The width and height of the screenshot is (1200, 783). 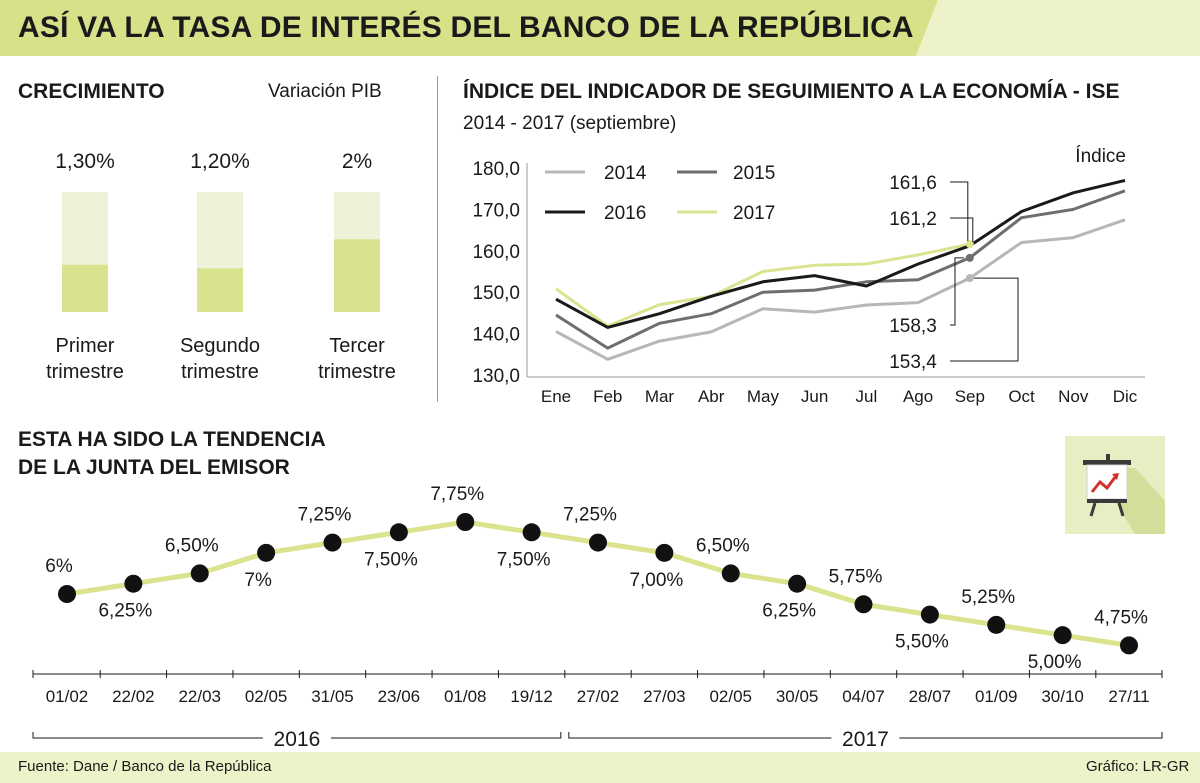 I want to click on policy-rate-value-label: 5,50%, so click(x=922, y=642).